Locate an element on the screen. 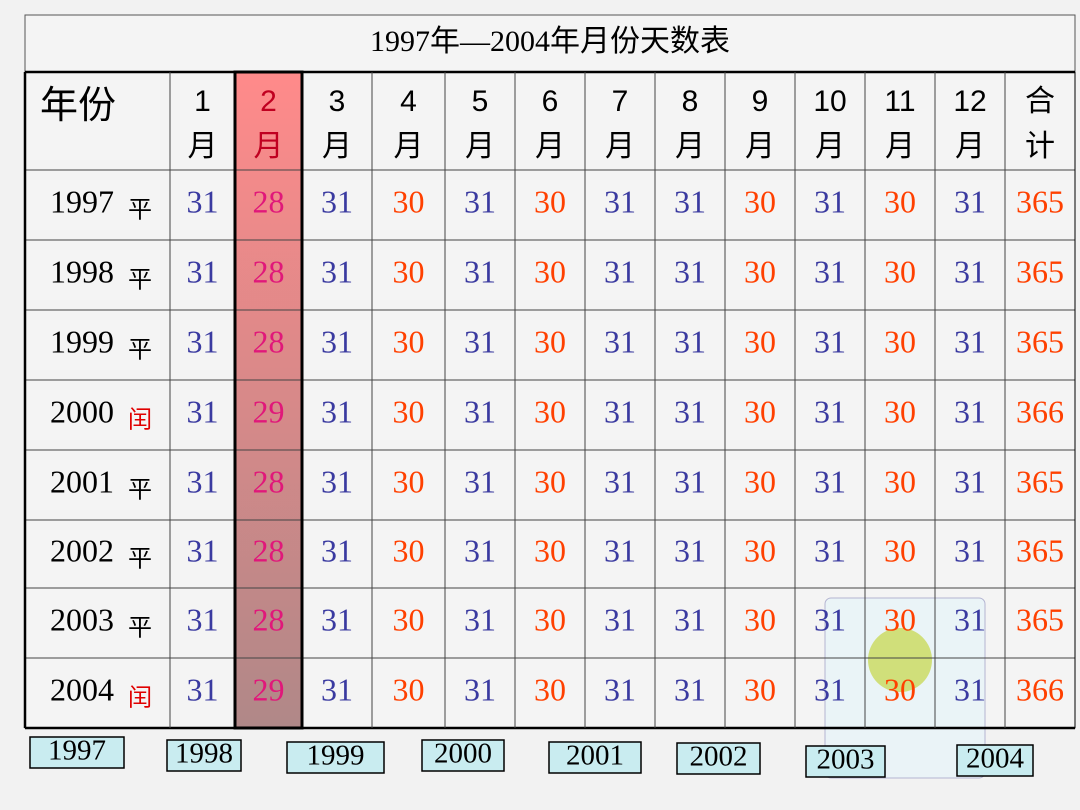  year-button-label: 2000 is located at coordinates (463, 754).